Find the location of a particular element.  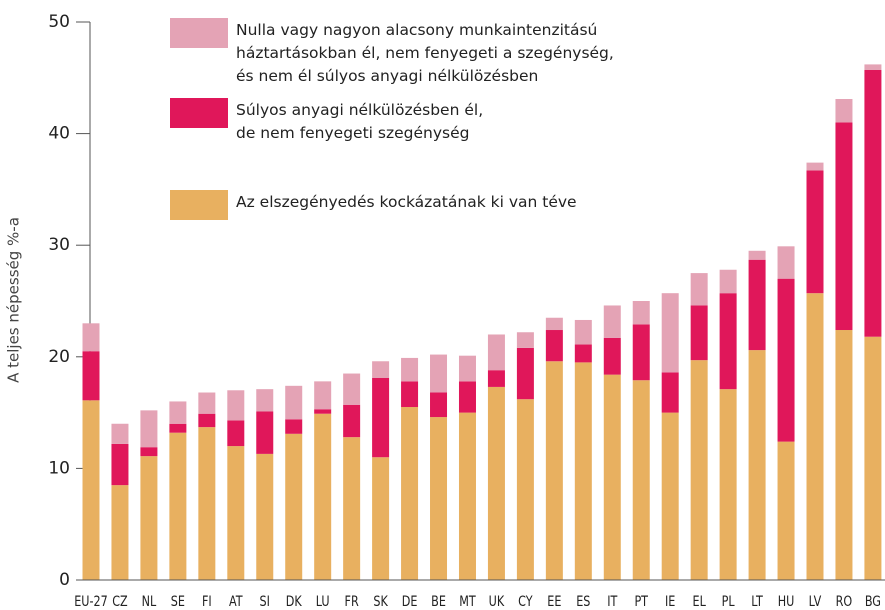

x-tick-label: PL is located at coordinates (728, 601).